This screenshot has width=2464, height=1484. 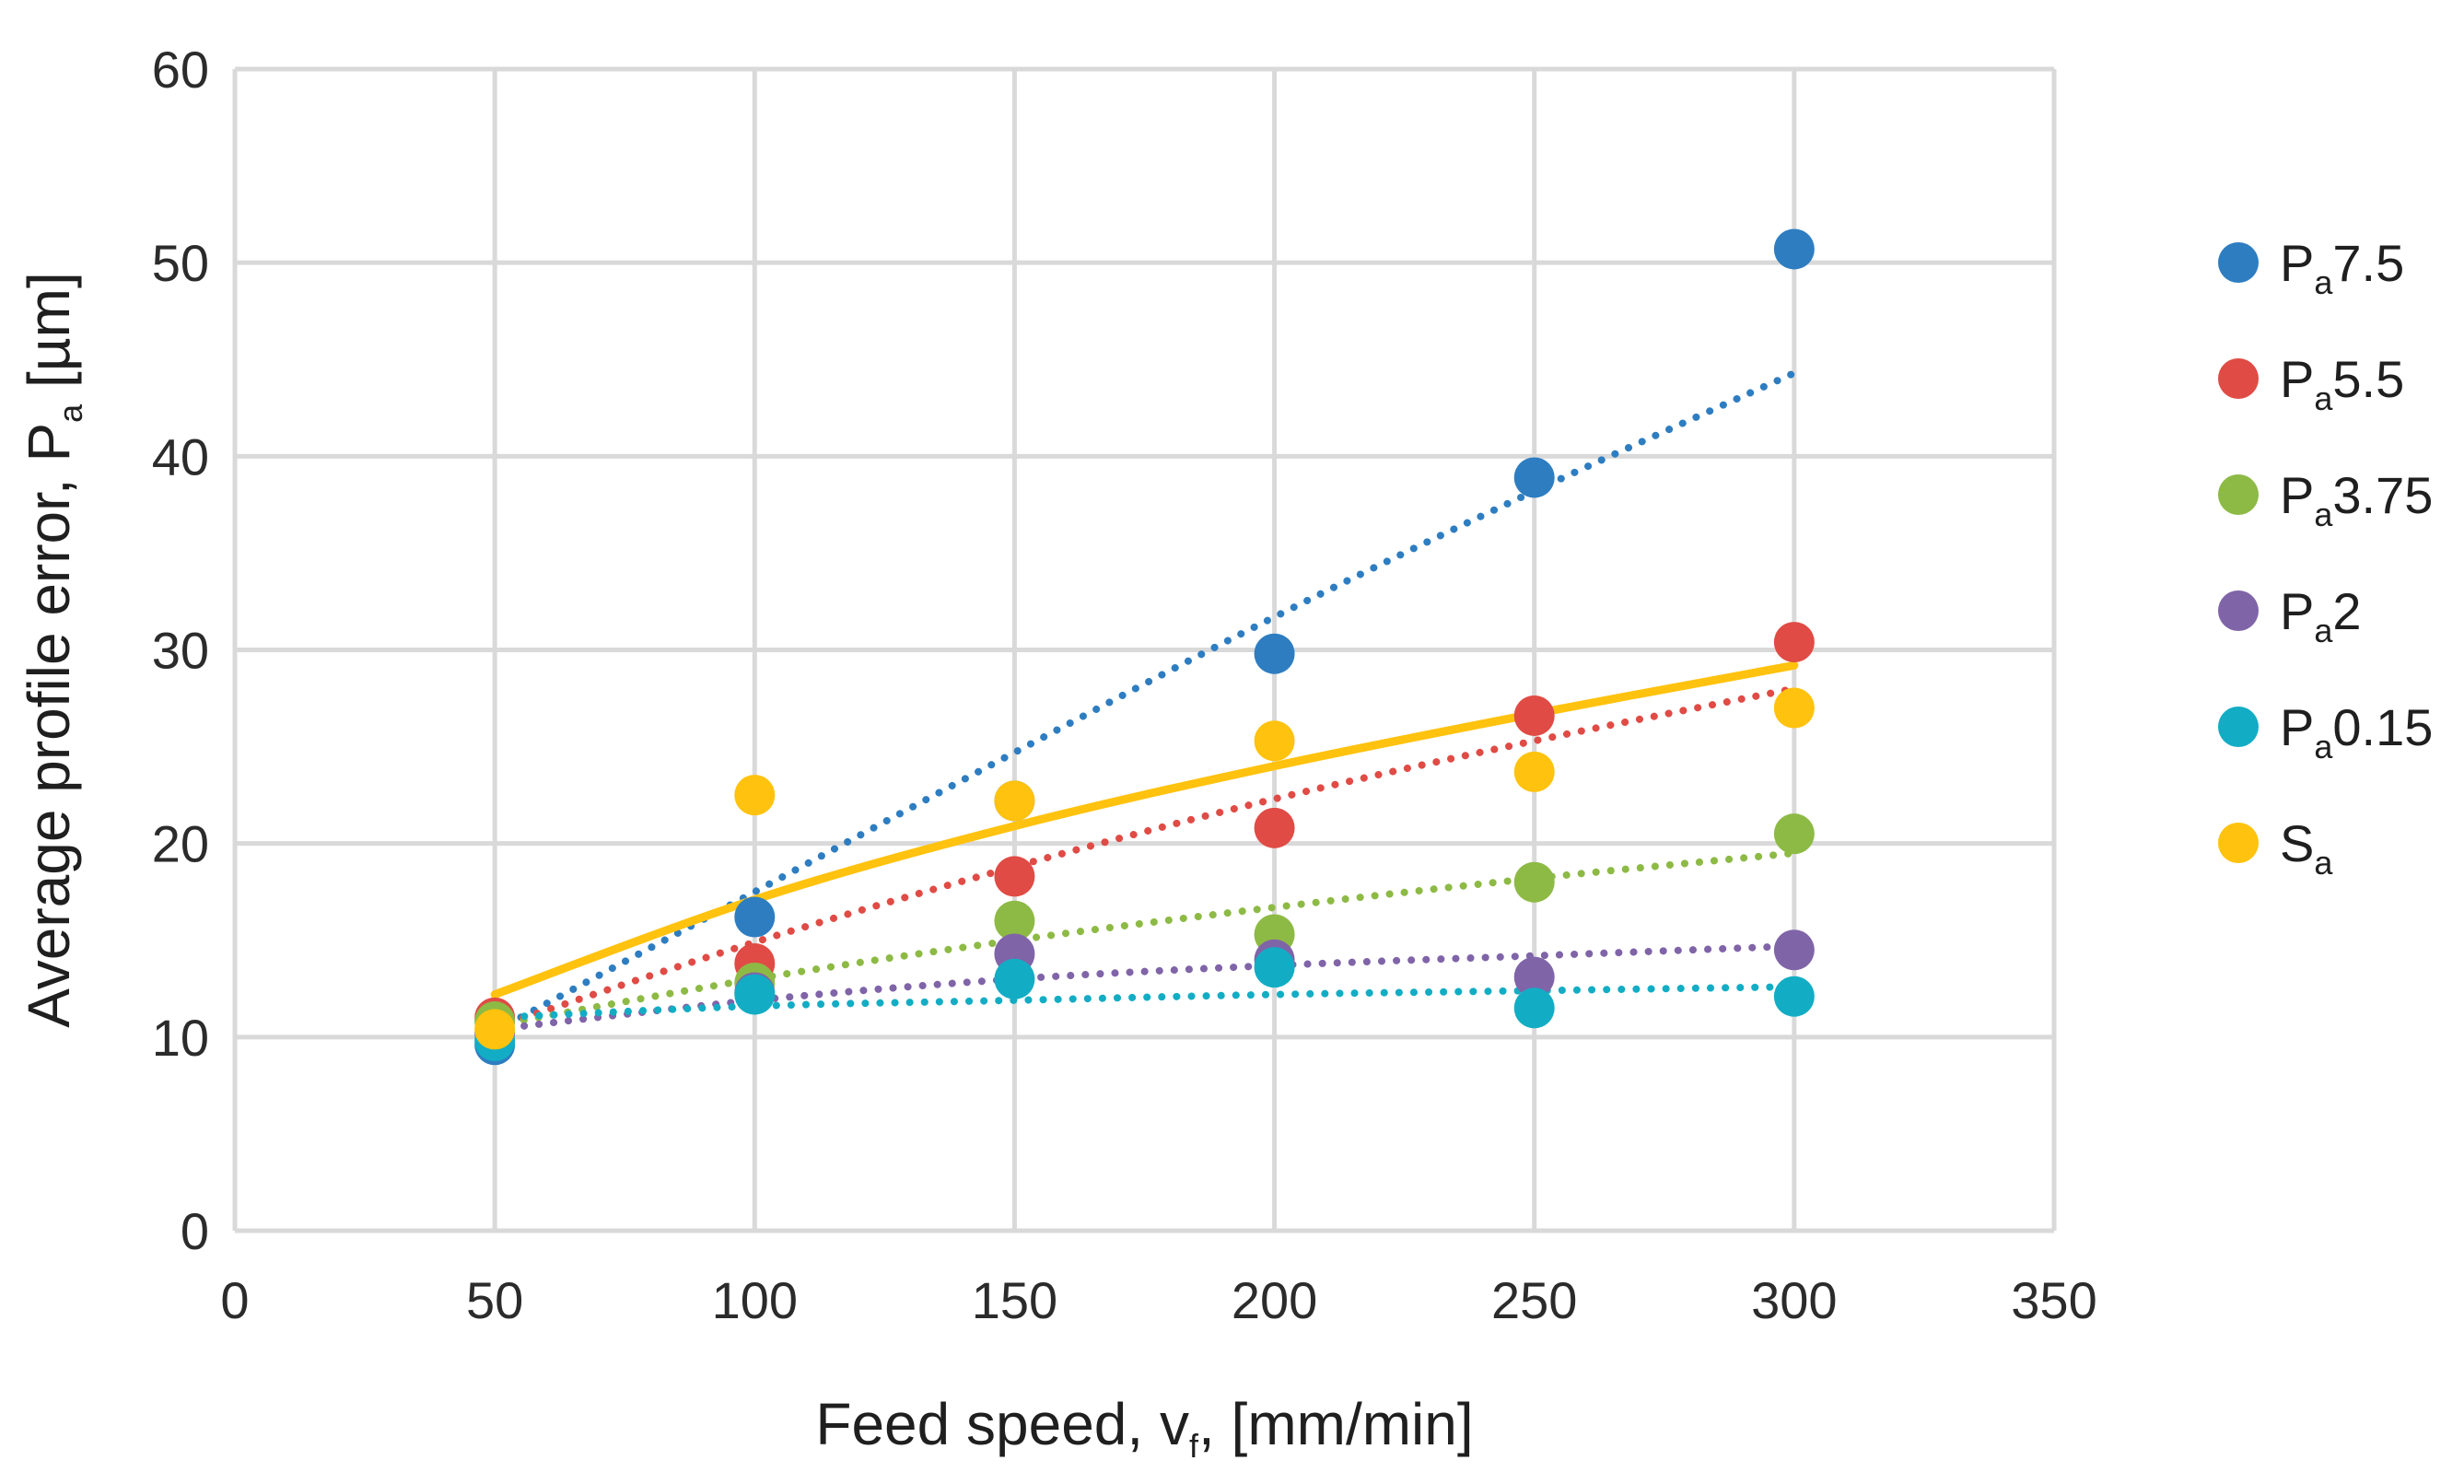 What do you see at coordinates (2342, 383) in the screenshot?
I see `legend-label: Pa5.5` at bounding box center [2342, 383].